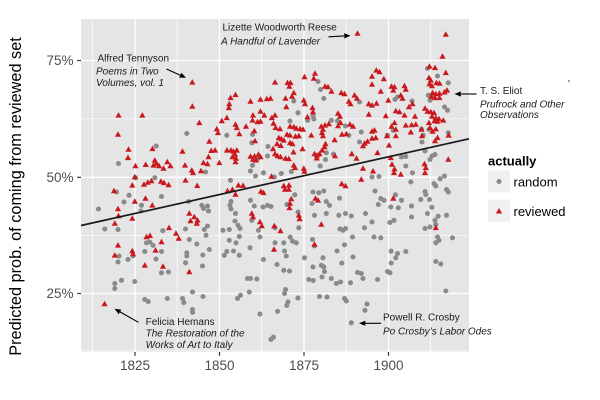 The height and width of the screenshot is (400, 600). I want to click on svg-text: Prufrock and Other, so click(522, 105).